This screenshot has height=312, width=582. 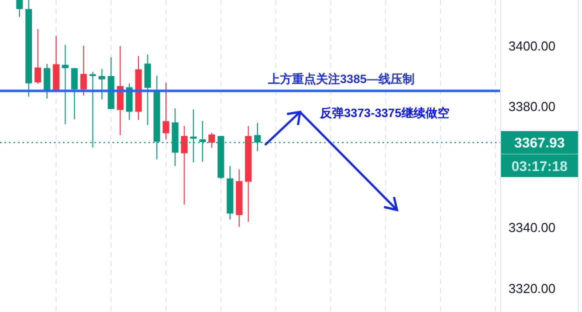 I want to click on ref-line-label: 上方重点关注3385—线压制, so click(x=341, y=79).